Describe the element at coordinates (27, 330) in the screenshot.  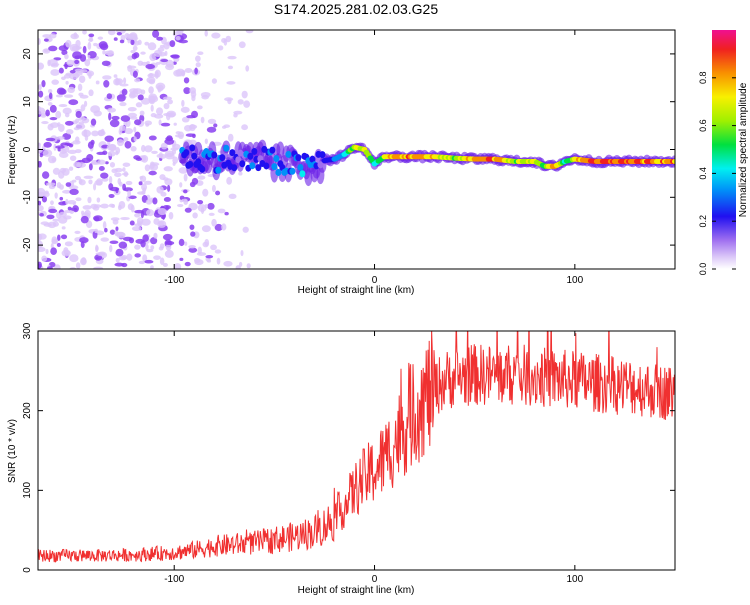
I see `y-tick-label: 300` at that location.